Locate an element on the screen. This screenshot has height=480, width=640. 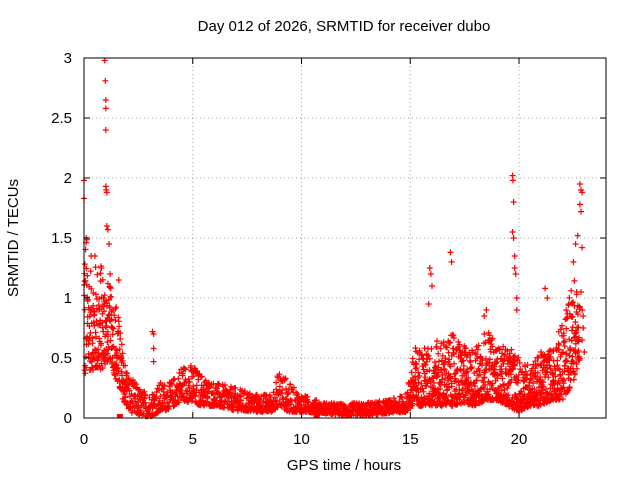
x-tick-label: 5 is located at coordinates (193, 439).